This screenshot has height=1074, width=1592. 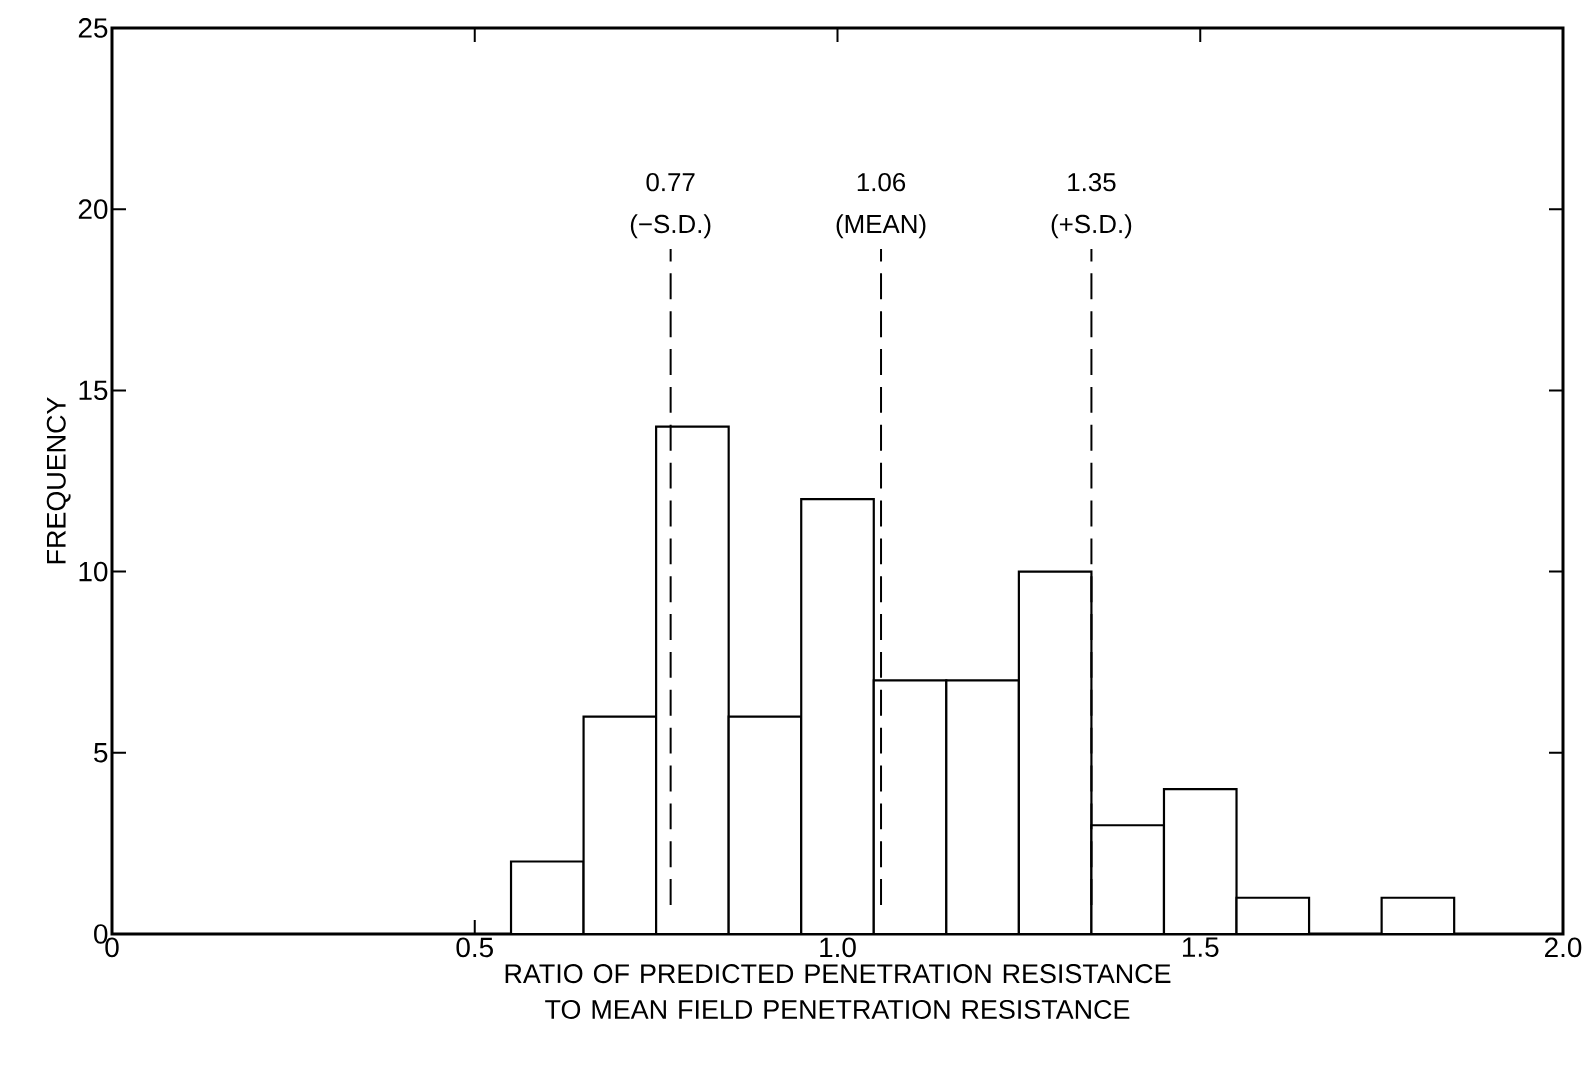 What do you see at coordinates (1200, 947) in the screenshot?
I see `x-tick-label: 1.5` at bounding box center [1200, 947].